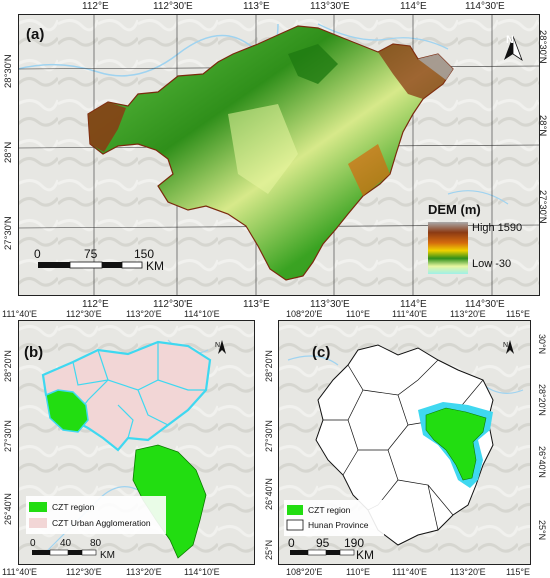  What do you see at coordinates (468, 314) in the screenshot?
I see `c-top-tick-3: 113°20'E` at bounding box center [468, 314].